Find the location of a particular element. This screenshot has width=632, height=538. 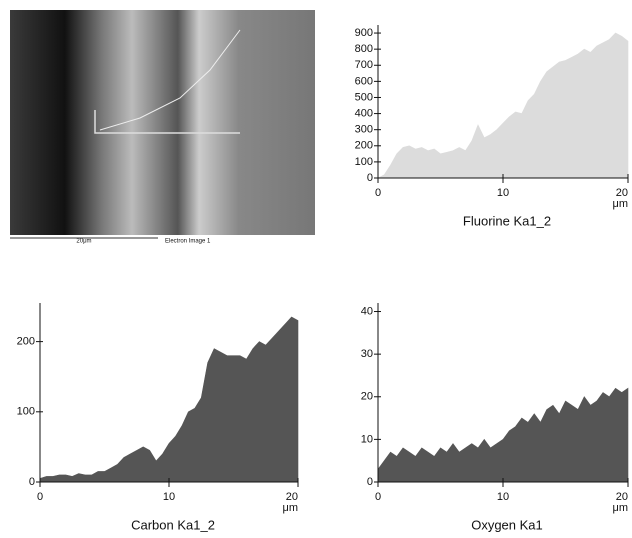

y-tick-label: 700 is located at coordinates (364, 65).